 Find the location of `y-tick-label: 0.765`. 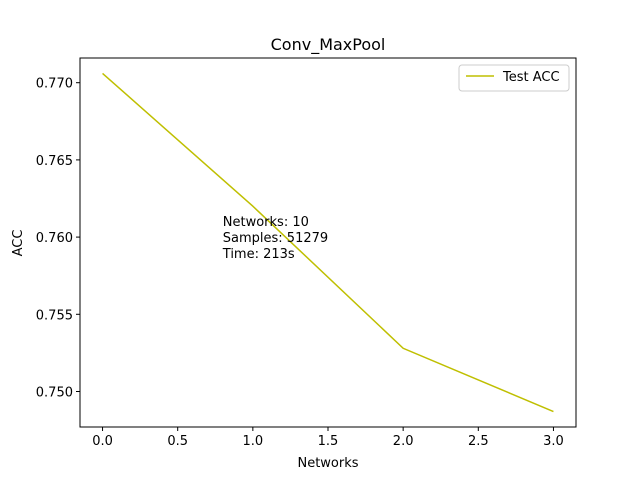

y-tick-label: 0.765 is located at coordinates (54, 161).